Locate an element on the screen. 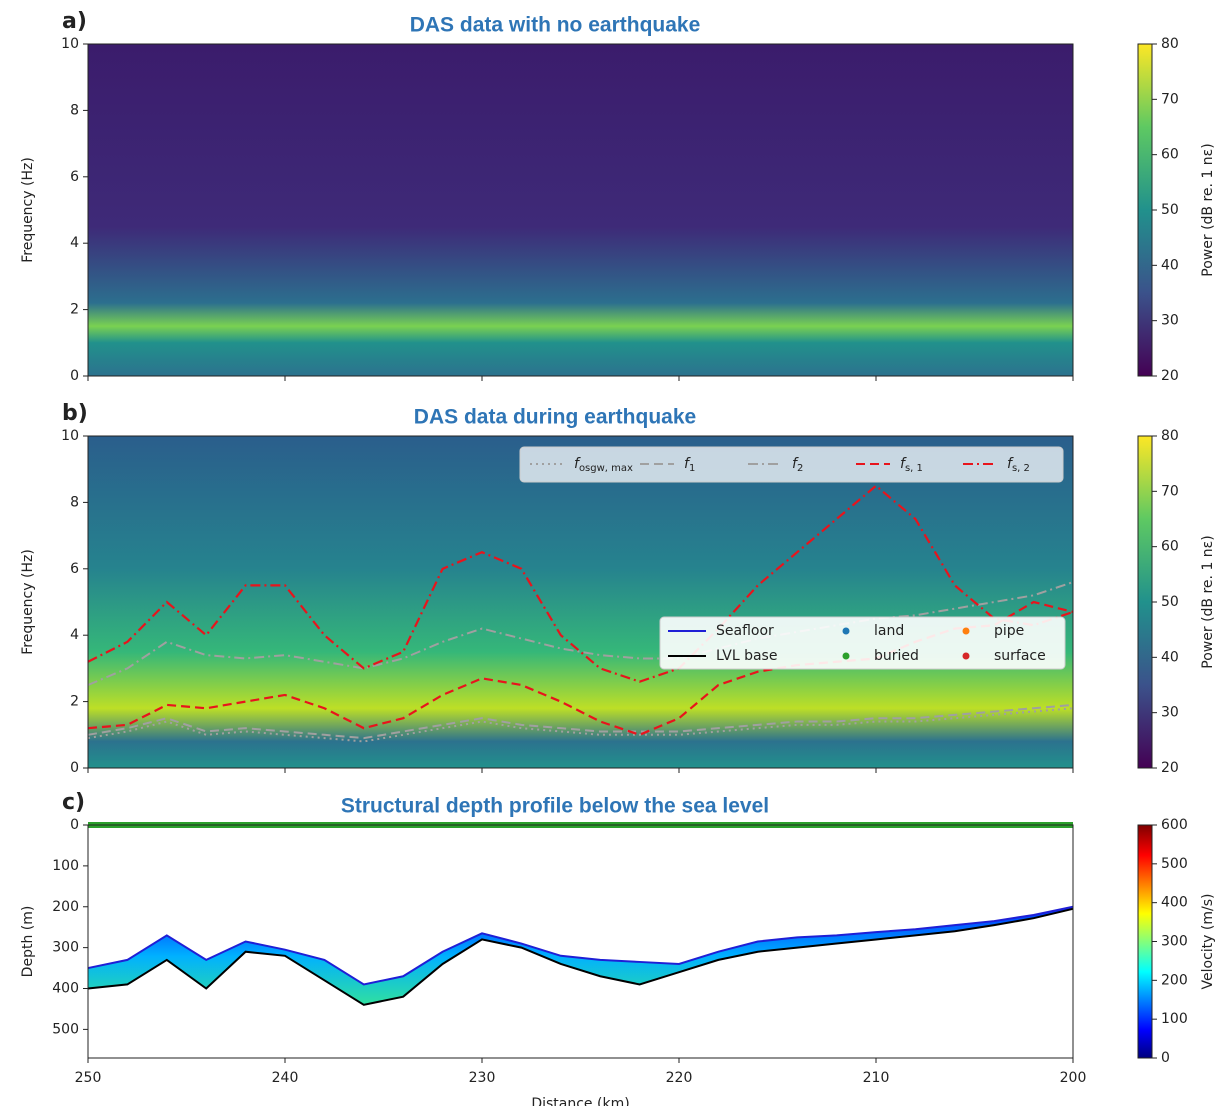 The width and height of the screenshot is (1222, 1110). colorbar-tick-label: 0 is located at coordinates (1165, 1058).